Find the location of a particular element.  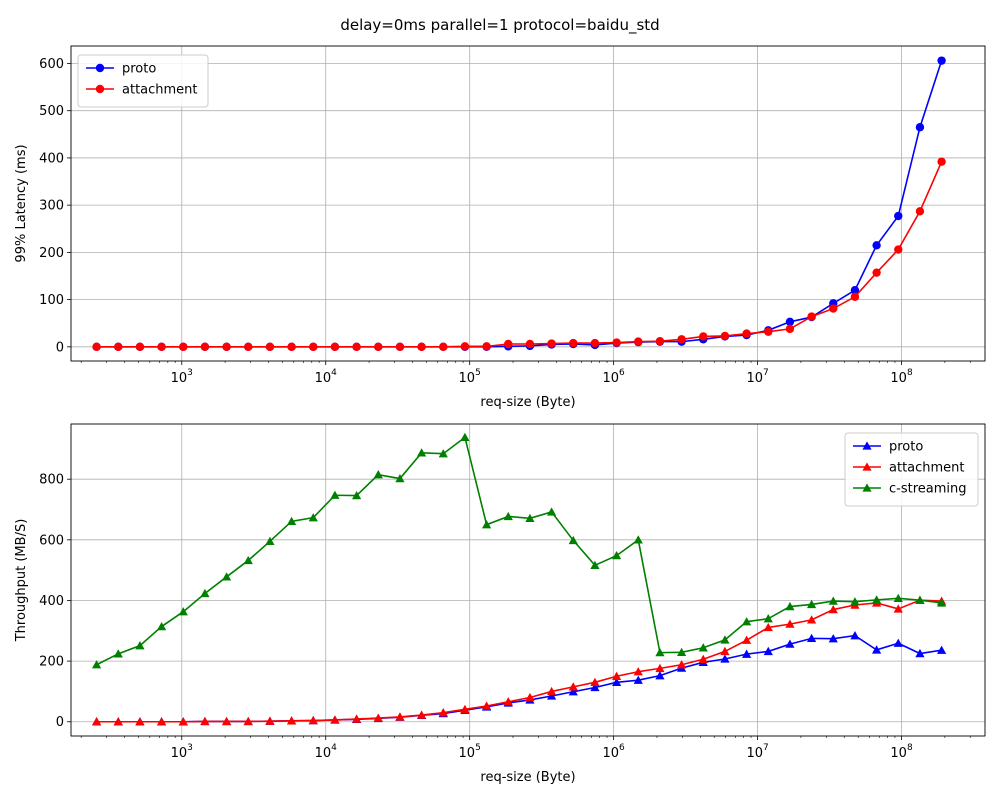

legend-entry-c-streaming: c-streaming is located at coordinates (910, 489).